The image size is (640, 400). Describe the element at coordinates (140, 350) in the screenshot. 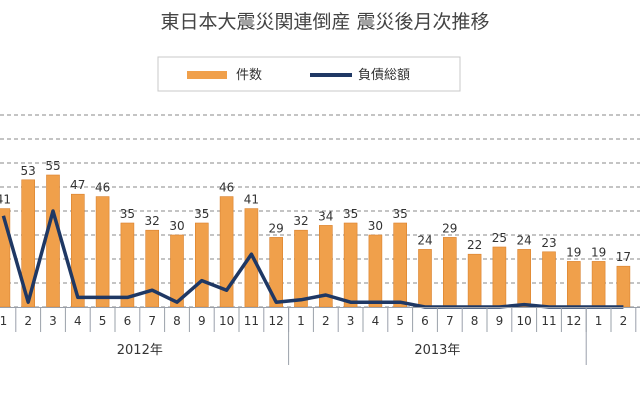

I see `year-label: 2012年` at that location.